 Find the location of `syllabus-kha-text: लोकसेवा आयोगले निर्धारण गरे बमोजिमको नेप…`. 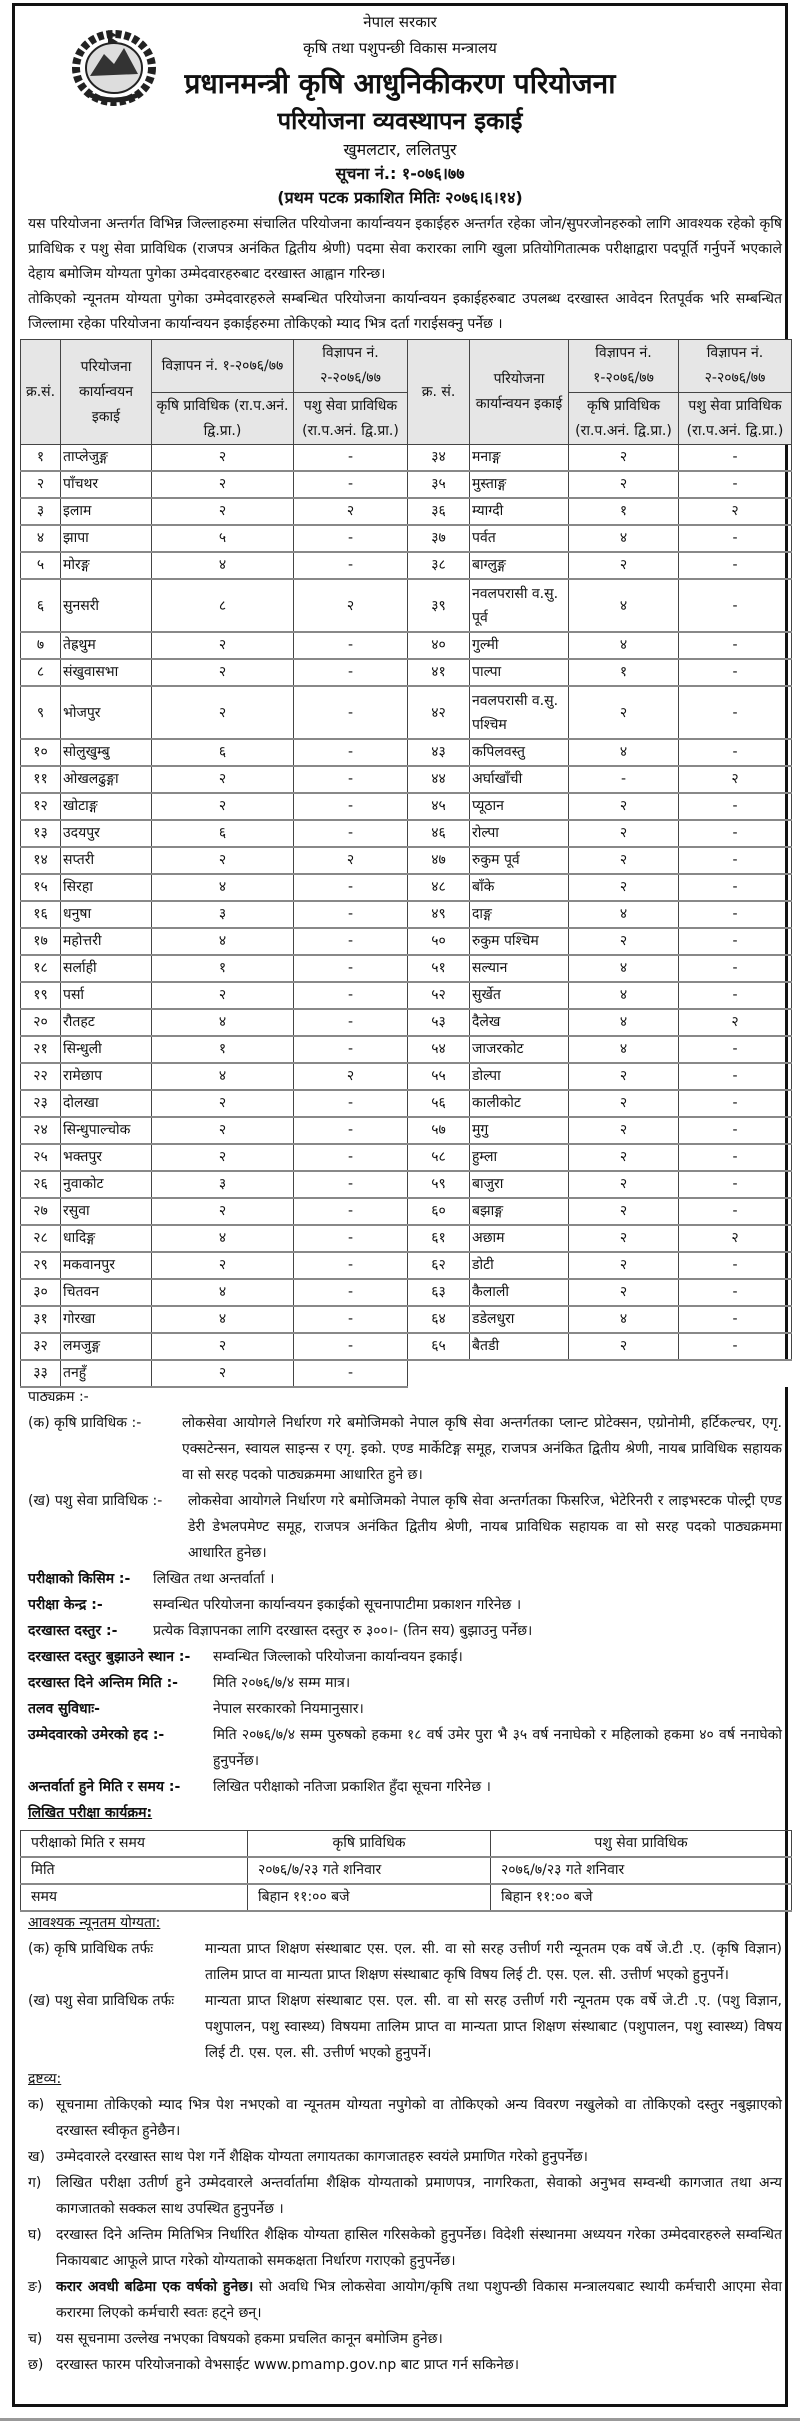

syllabus-kha-text: लोकसेवा आयोगले निर्धारण गरे बमोजिमको नेप… is located at coordinates (485, 1527).